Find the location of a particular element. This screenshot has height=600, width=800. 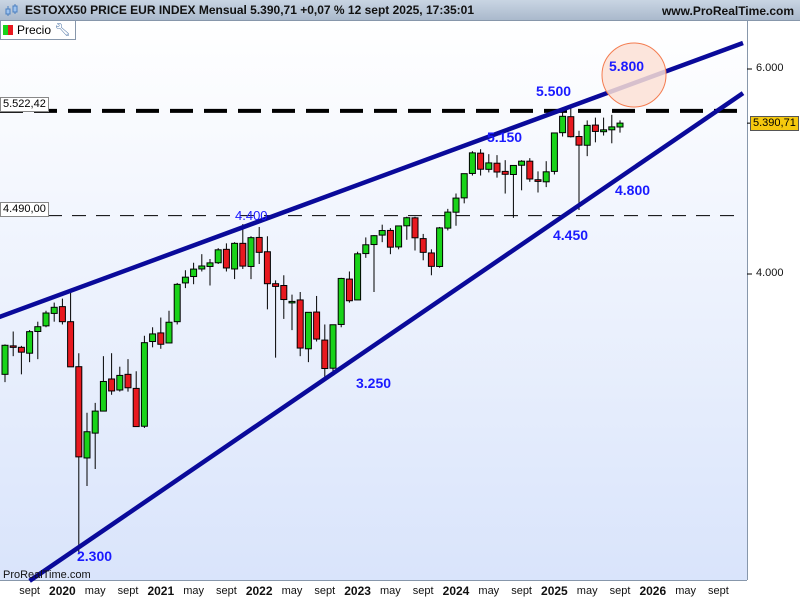

x-tick-label: 2022 is located at coordinates (259, 591).